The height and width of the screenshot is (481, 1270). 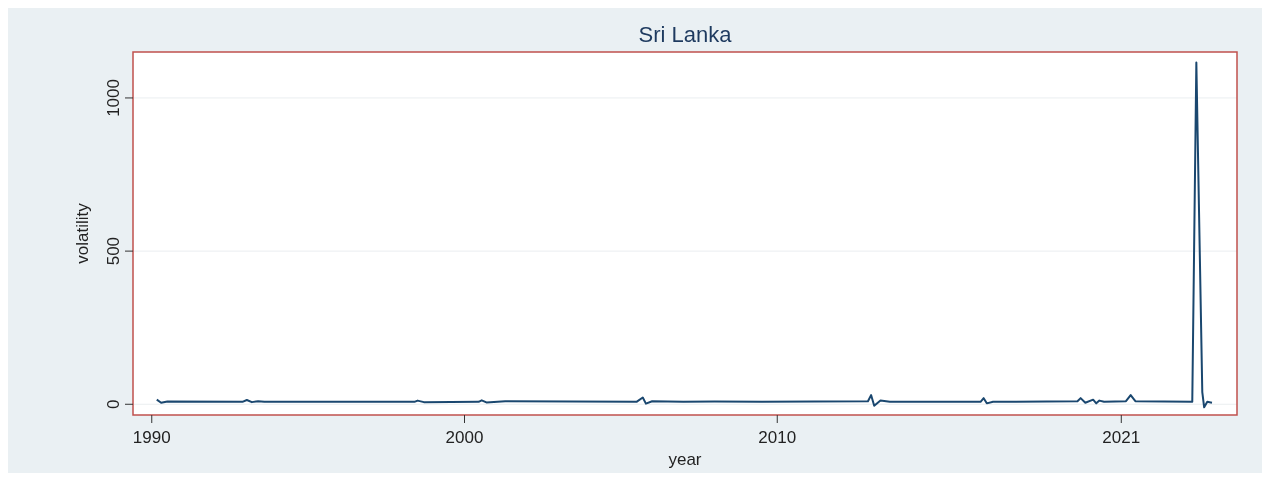 I want to click on x-tick-label: 2010, so click(x=777, y=437).